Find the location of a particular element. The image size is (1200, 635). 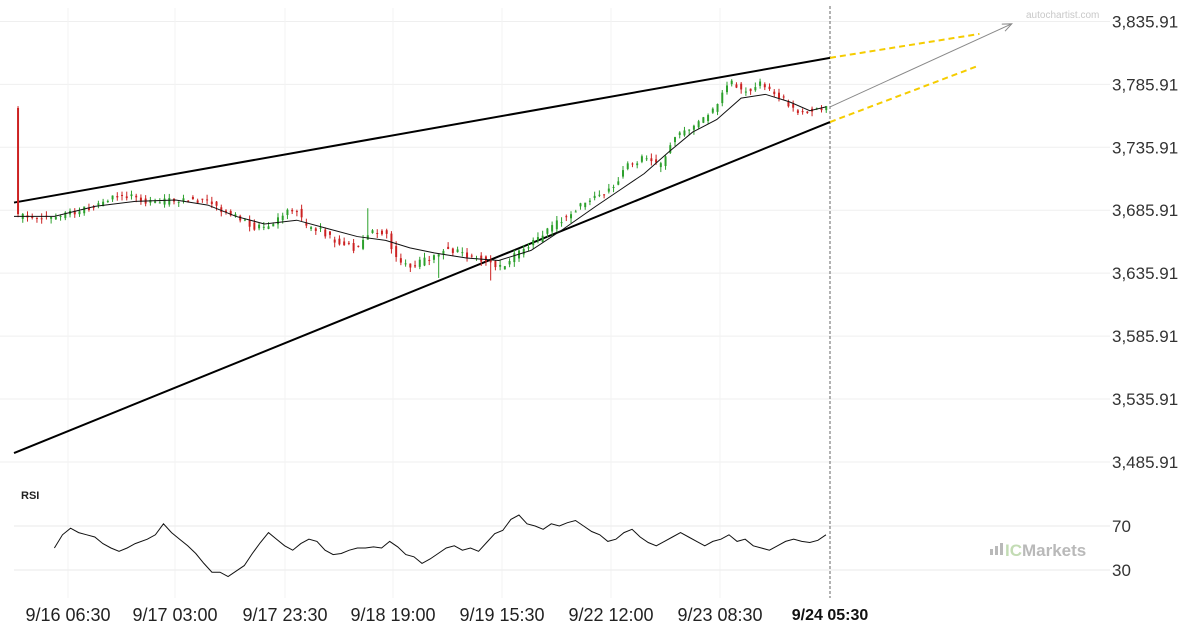

y-tick-label: 3,785.91 is located at coordinates (1145, 84).